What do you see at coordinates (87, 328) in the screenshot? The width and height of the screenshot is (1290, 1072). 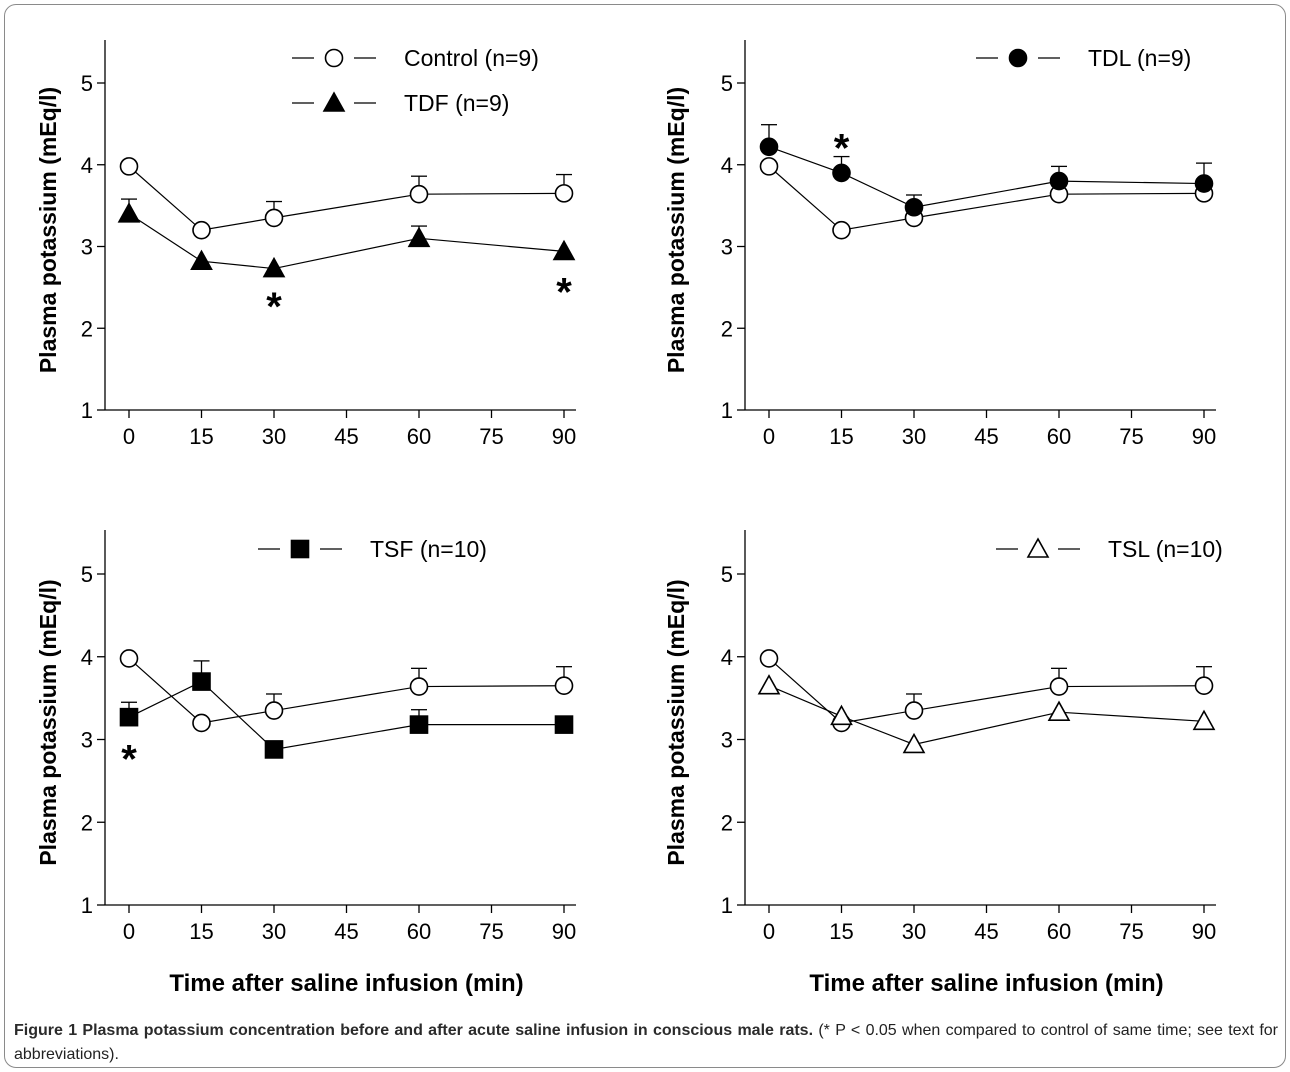 I see `y-tick-label: 2` at bounding box center [87, 328].